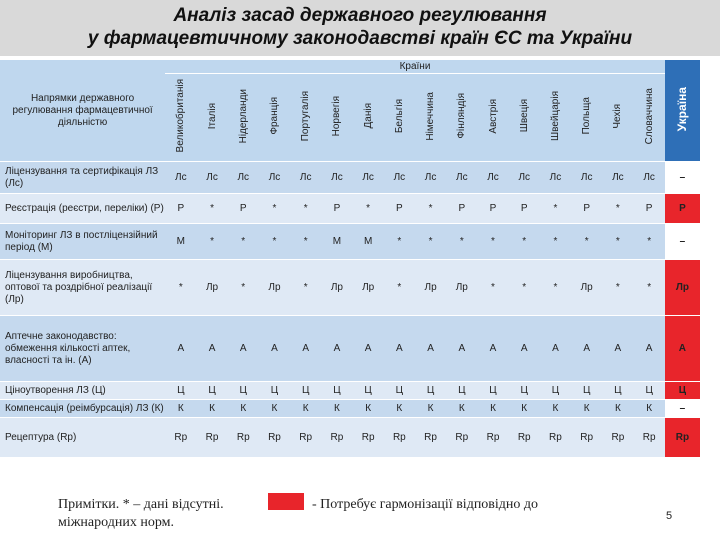  What do you see at coordinates (181, 118) in the screenshot?
I see `country-header: Великобританія` at bounding box center [181, 118].